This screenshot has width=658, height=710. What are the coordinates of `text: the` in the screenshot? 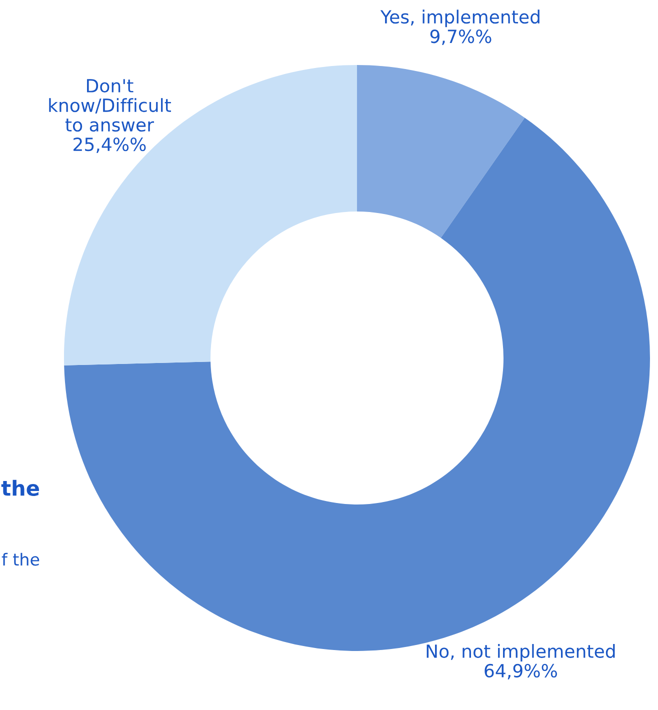 It's located at (20, 488).